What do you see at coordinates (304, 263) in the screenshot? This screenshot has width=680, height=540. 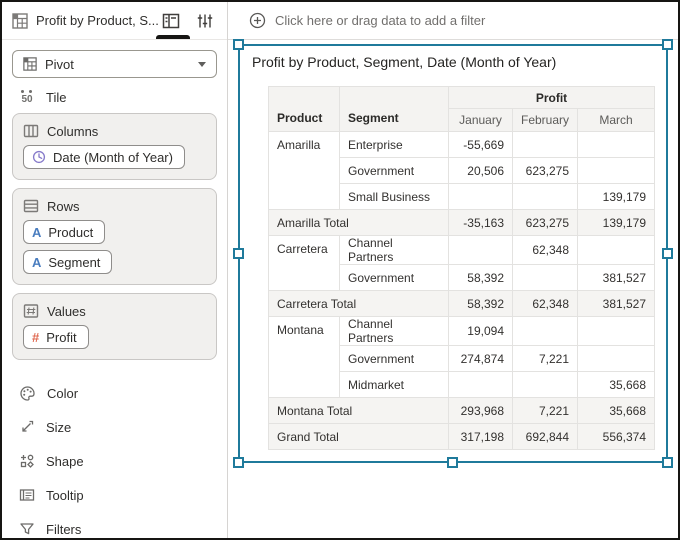 I see `product-cell: Carretera` at bounding box center [304, 263].